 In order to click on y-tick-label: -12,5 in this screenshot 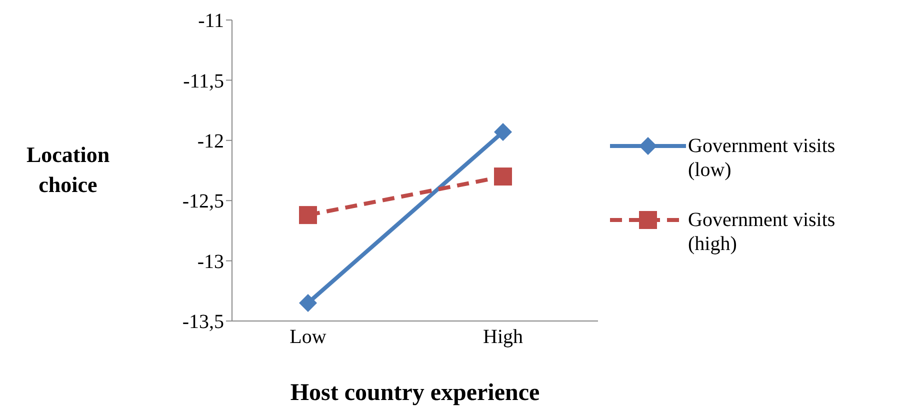, I will do `click(203, 201)`.